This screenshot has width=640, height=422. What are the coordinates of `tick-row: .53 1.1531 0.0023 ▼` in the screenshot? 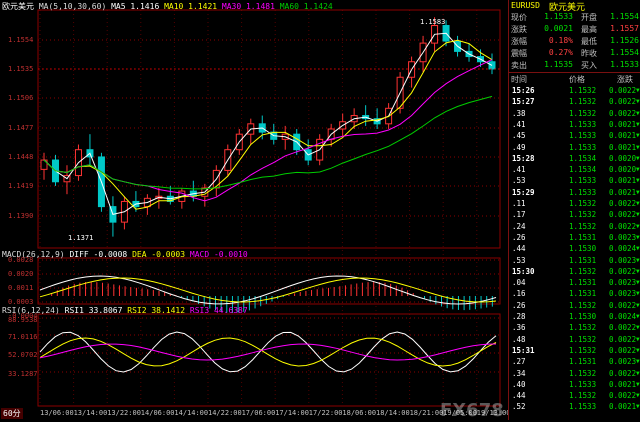 It's located at (574, 260).